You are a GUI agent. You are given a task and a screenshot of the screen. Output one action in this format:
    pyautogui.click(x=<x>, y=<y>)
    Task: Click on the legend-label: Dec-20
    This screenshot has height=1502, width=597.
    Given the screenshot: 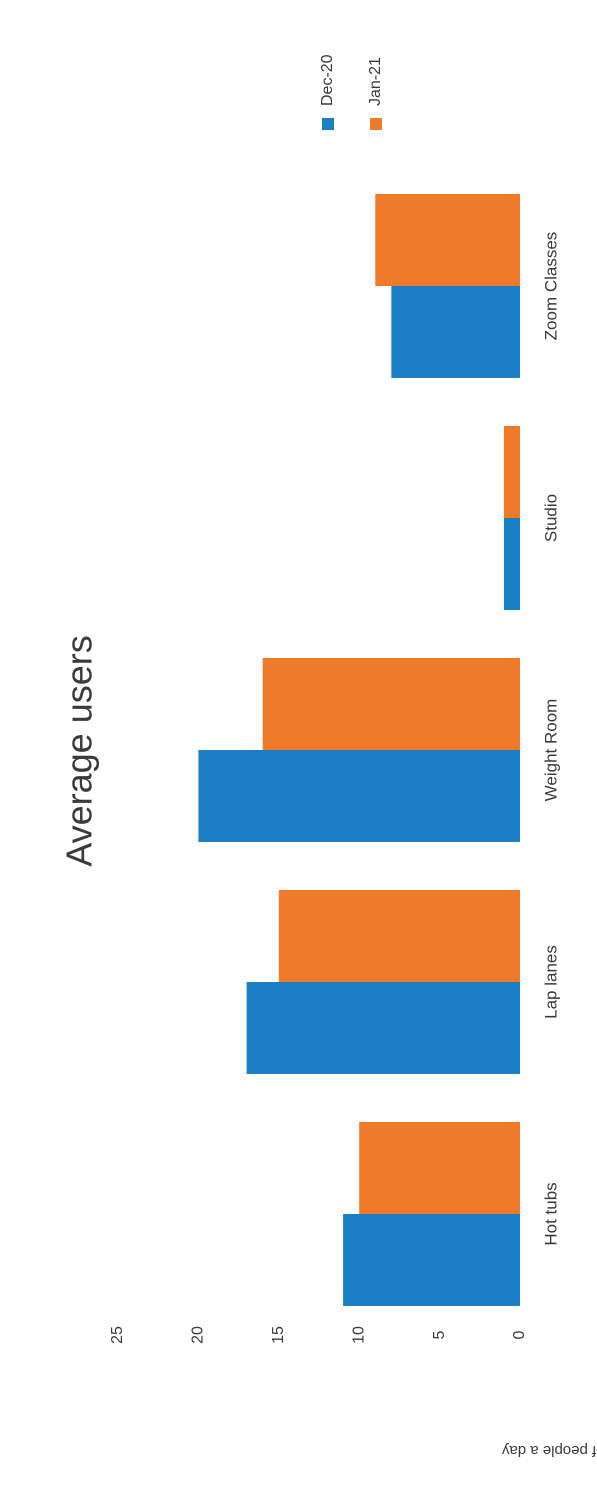 What is the action you would take?
    pyautogui.click(x=327, y=80)
    